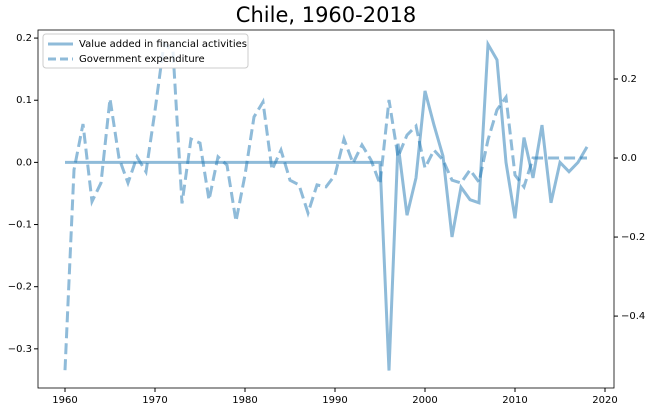 The width and height of the screenshot is (652, 416). What do you see at coordinates (142, 59) in the screenshot?
I see `legend-label: Government expenditure` at bounding box center [142, 59].